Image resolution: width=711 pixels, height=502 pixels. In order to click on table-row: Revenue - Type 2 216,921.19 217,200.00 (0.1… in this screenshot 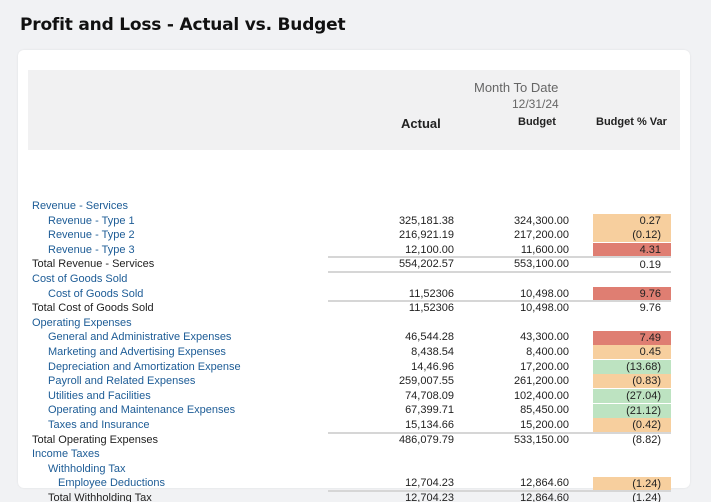, I will do `click(354, 235)`.